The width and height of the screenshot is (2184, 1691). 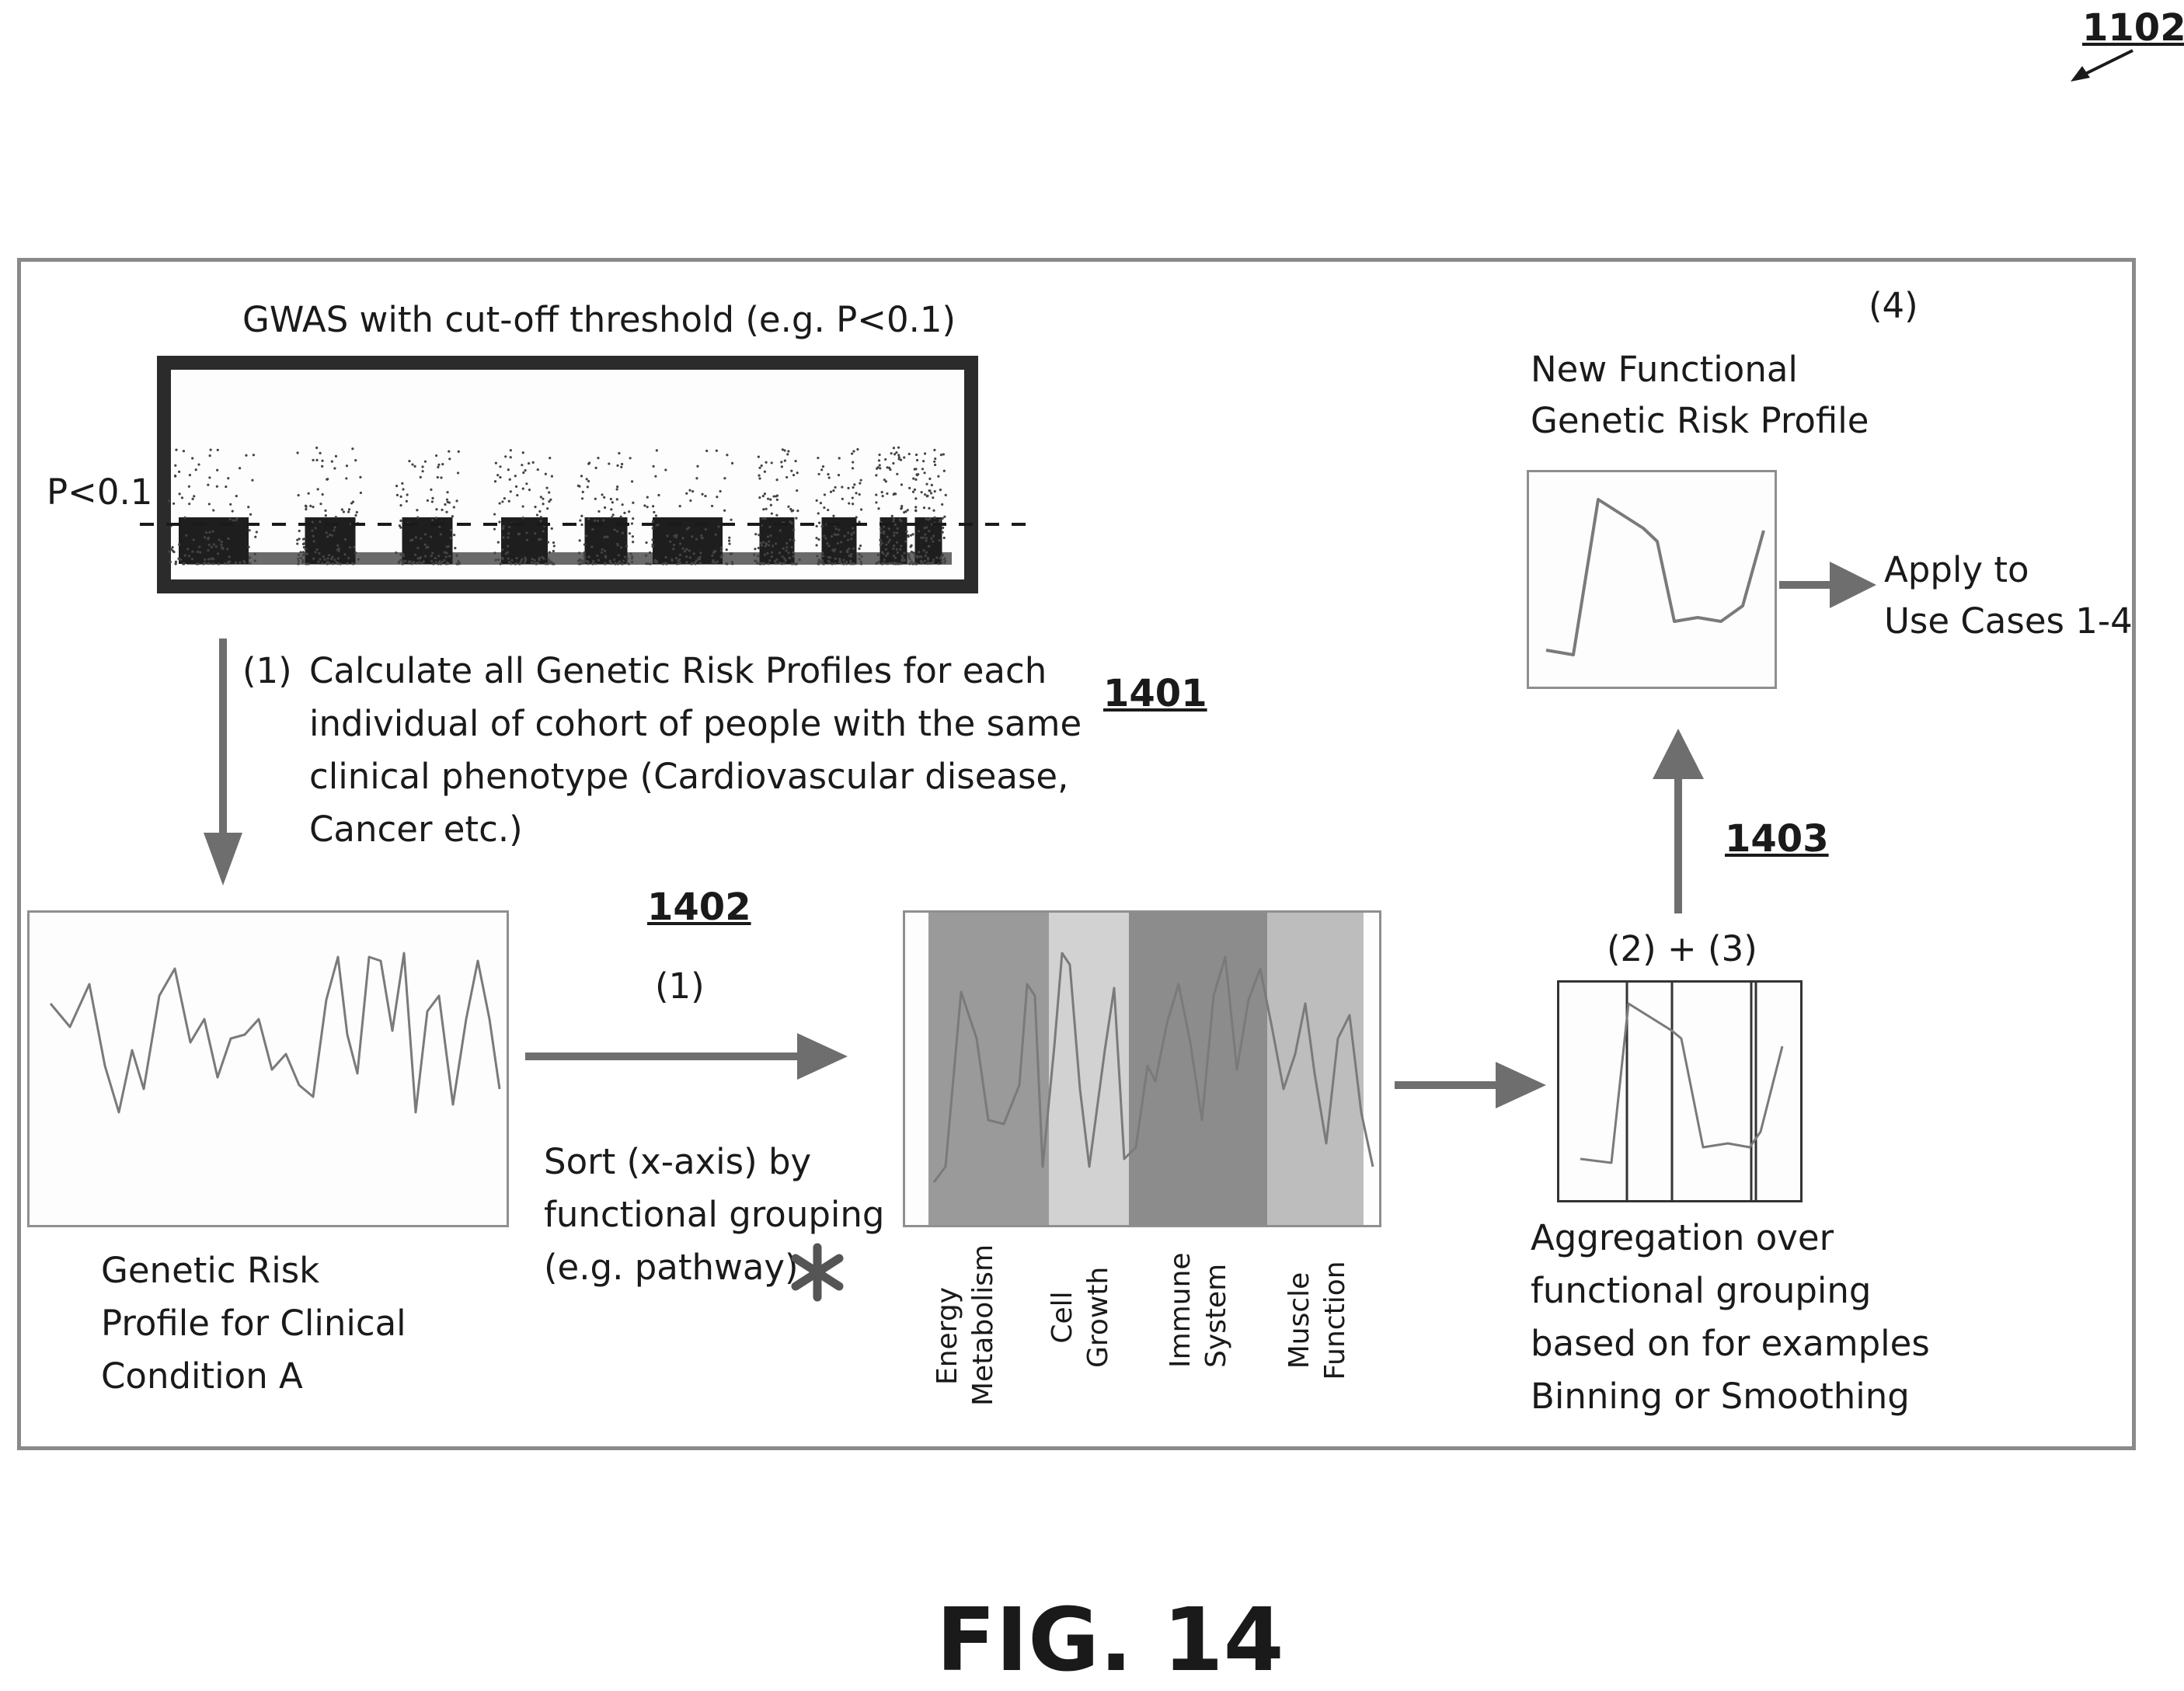 What do you see at coordinates (680, 987) in the screenshot?
I see `sort-step-number: (1)` at bounding box center [680, 987].